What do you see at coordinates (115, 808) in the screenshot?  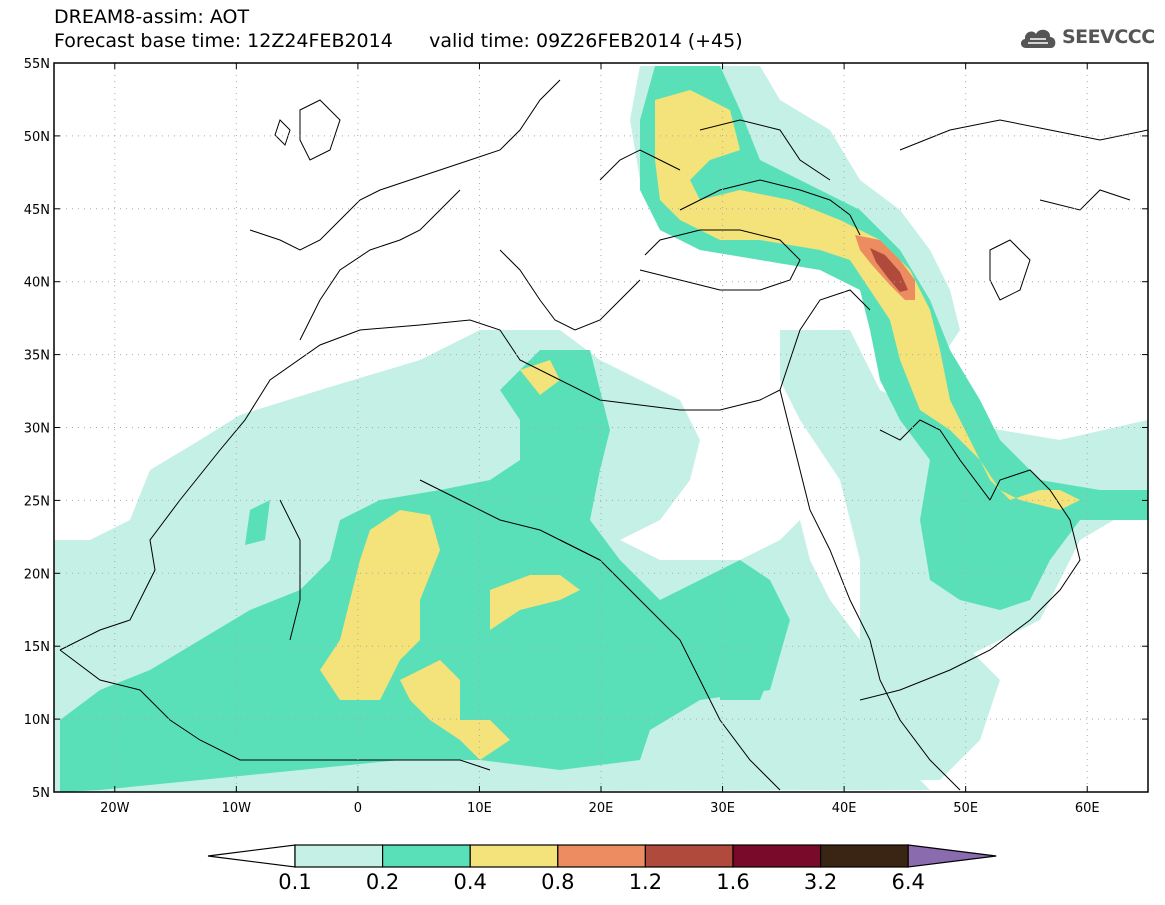 I see `lon-label: 20W` at bounding box center [115, 808].